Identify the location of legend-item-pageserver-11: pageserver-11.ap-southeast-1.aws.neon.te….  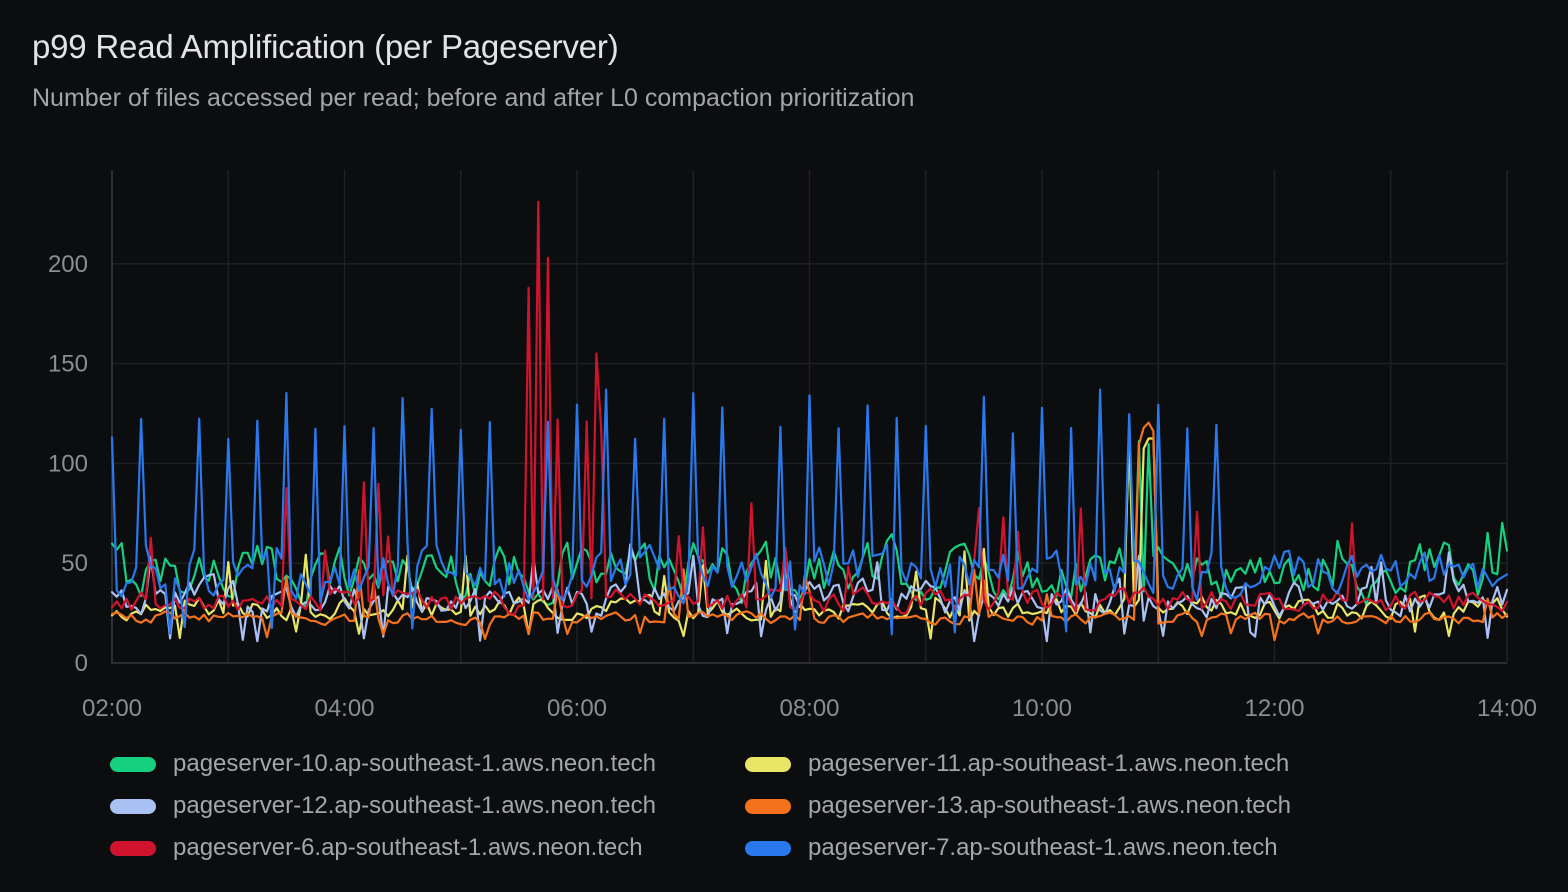
(1018, 764).